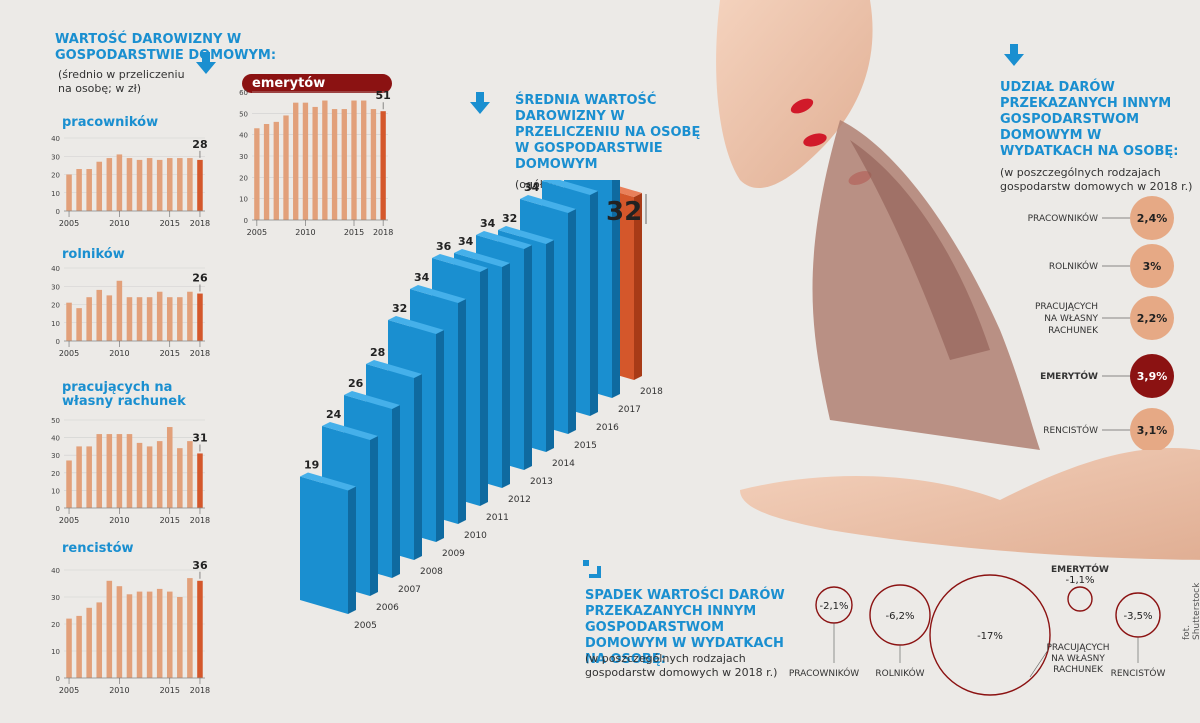 Image resolution: width=1200 pixels, height=723 pixels. What do you see at coordinates (1078, 659) in the screenshot?
I see `decrease-label: NA WŁASNY` at bounding box center [1078, 659].